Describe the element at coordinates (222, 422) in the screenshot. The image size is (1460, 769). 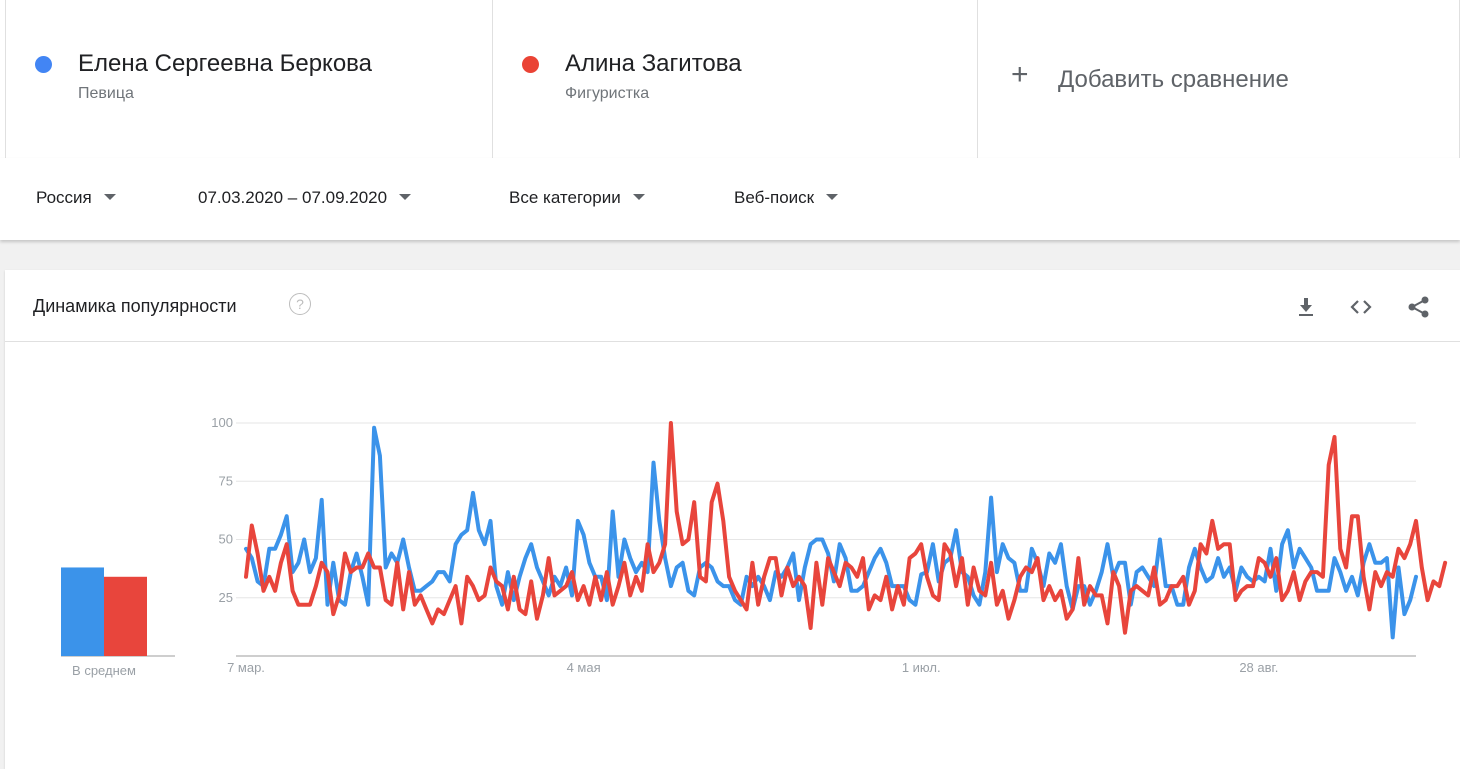
I see `y-tick-label: 100` at that location.